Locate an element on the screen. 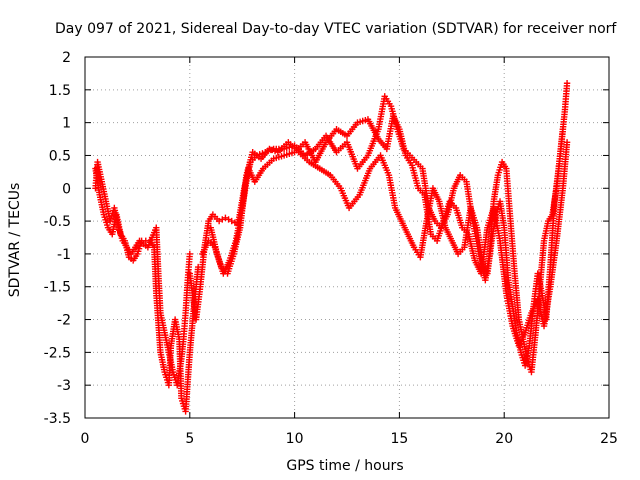 The width and height of the screenshot is (640, 480). y-tick-label: -3.5 is located at coordinates (57, 419).